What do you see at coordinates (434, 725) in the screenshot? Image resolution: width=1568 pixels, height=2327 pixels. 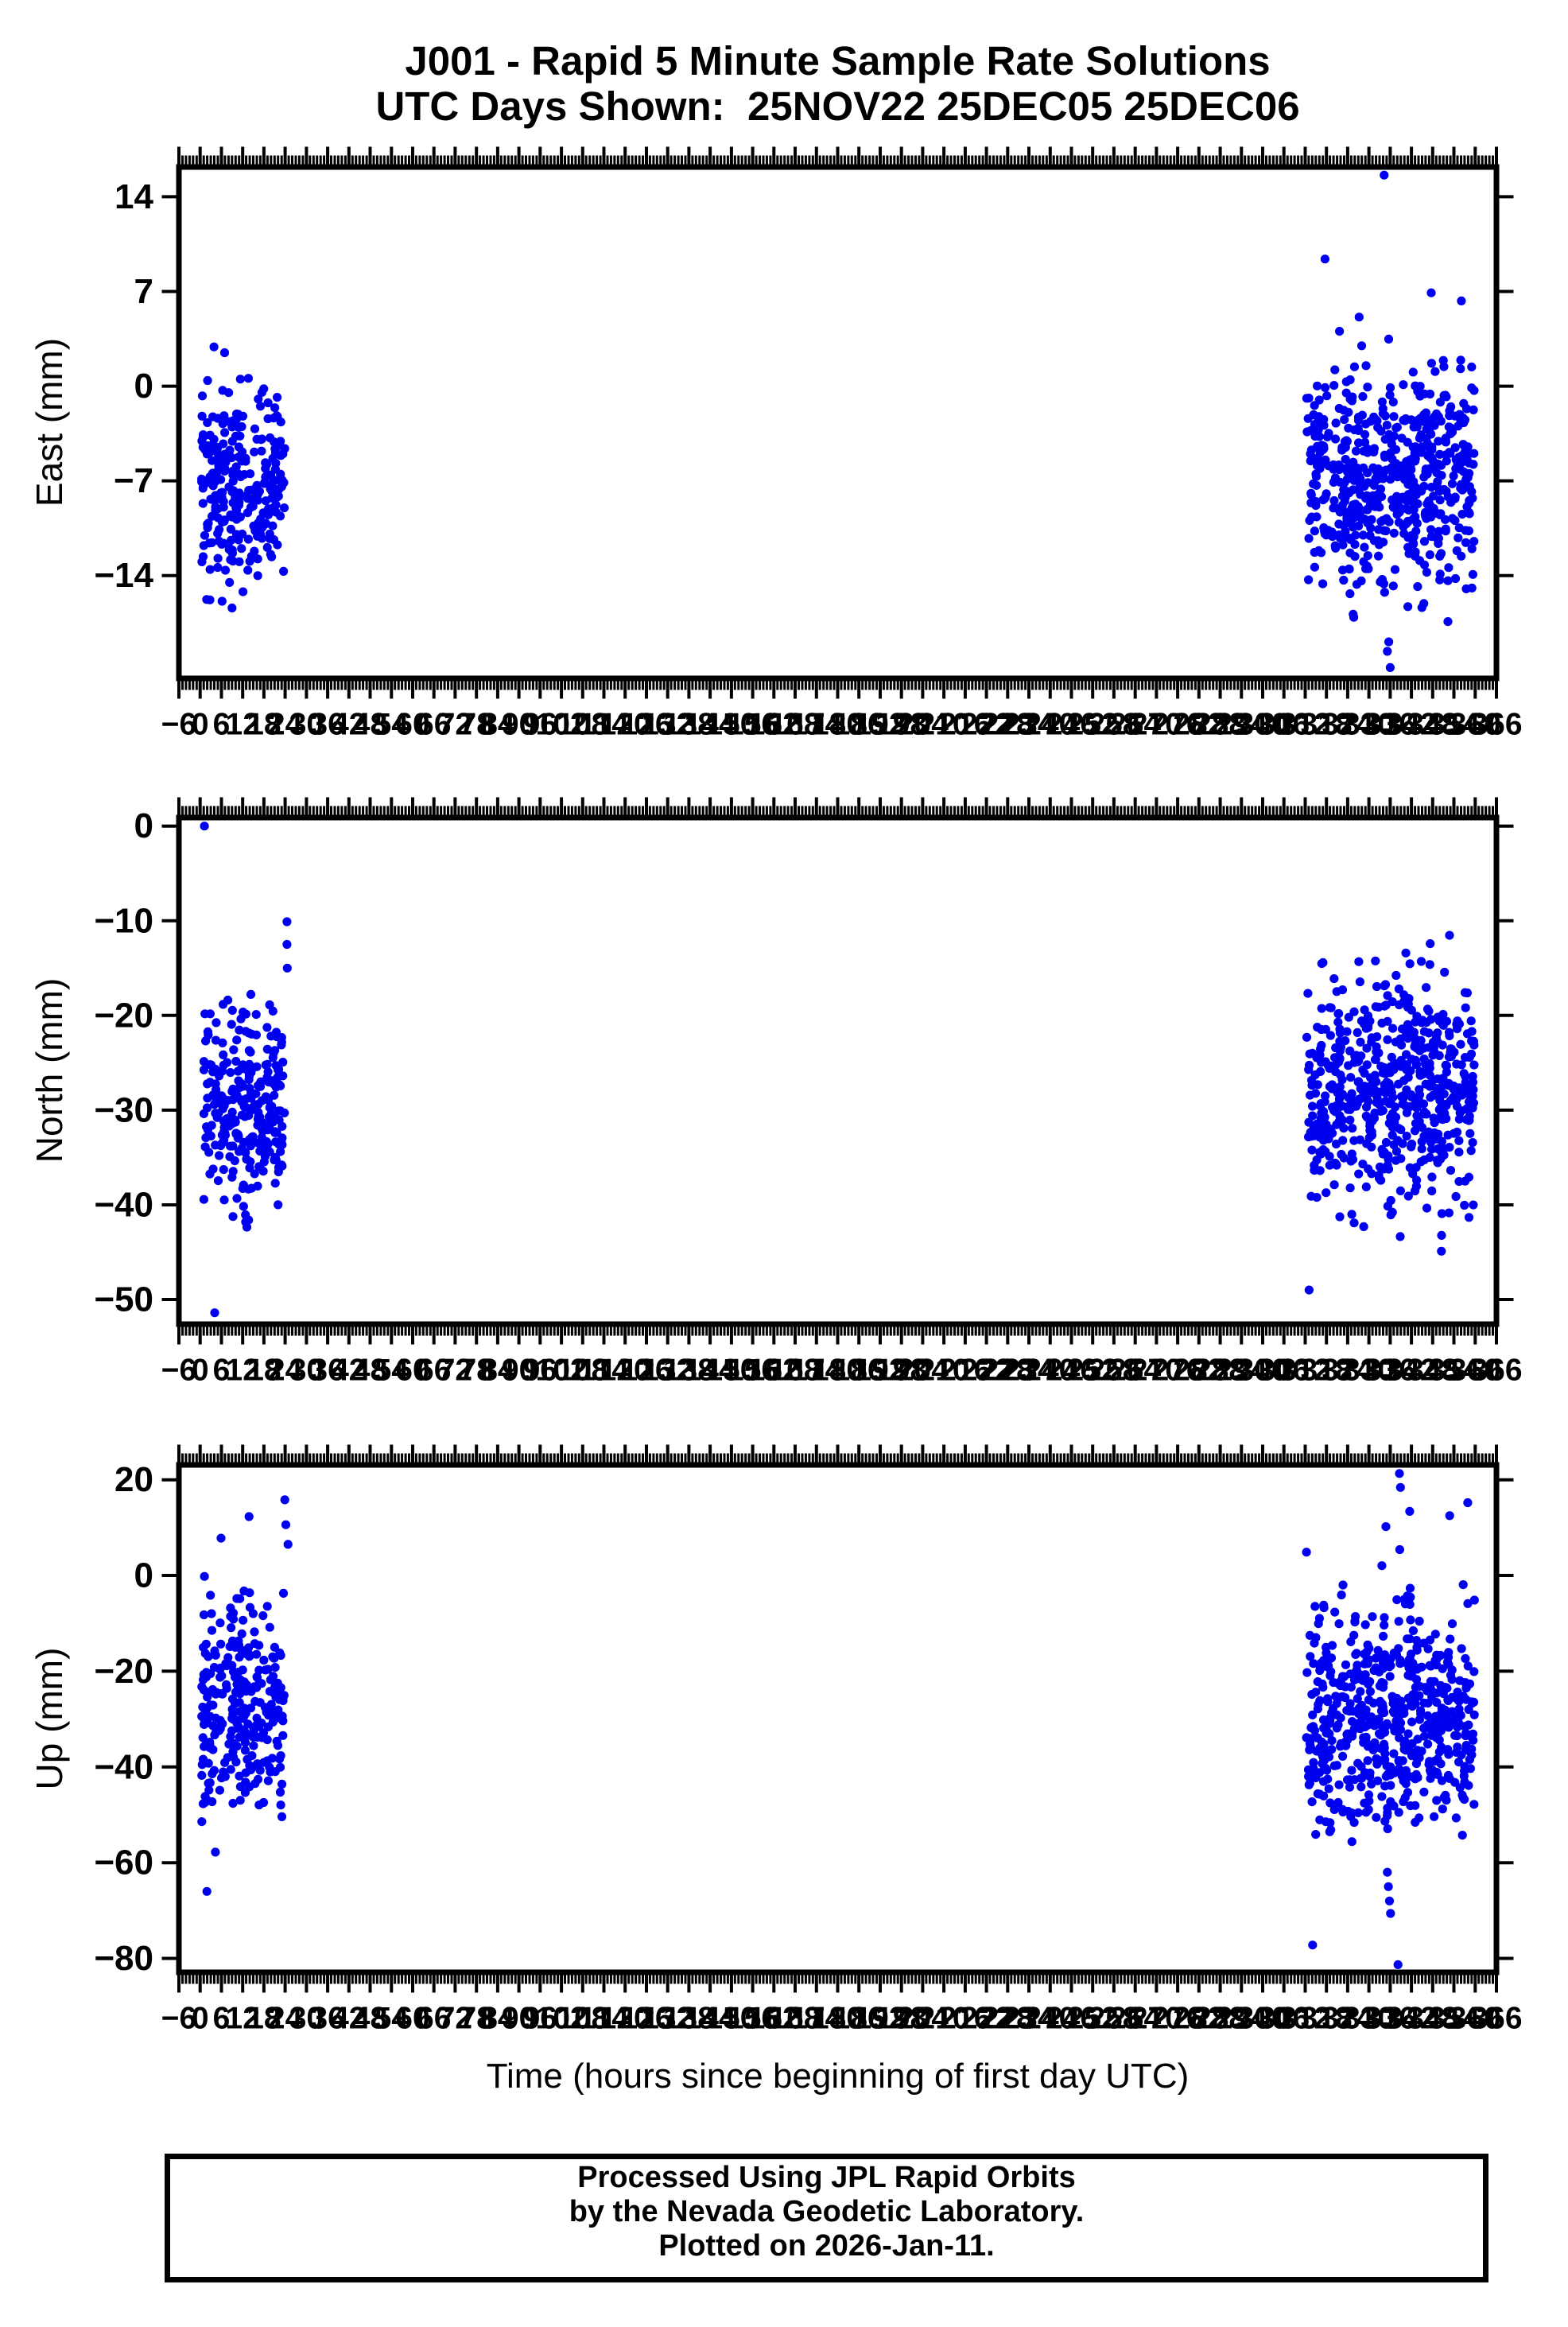 I see `x-tick-label: 66` at bounding box center [434, 725].